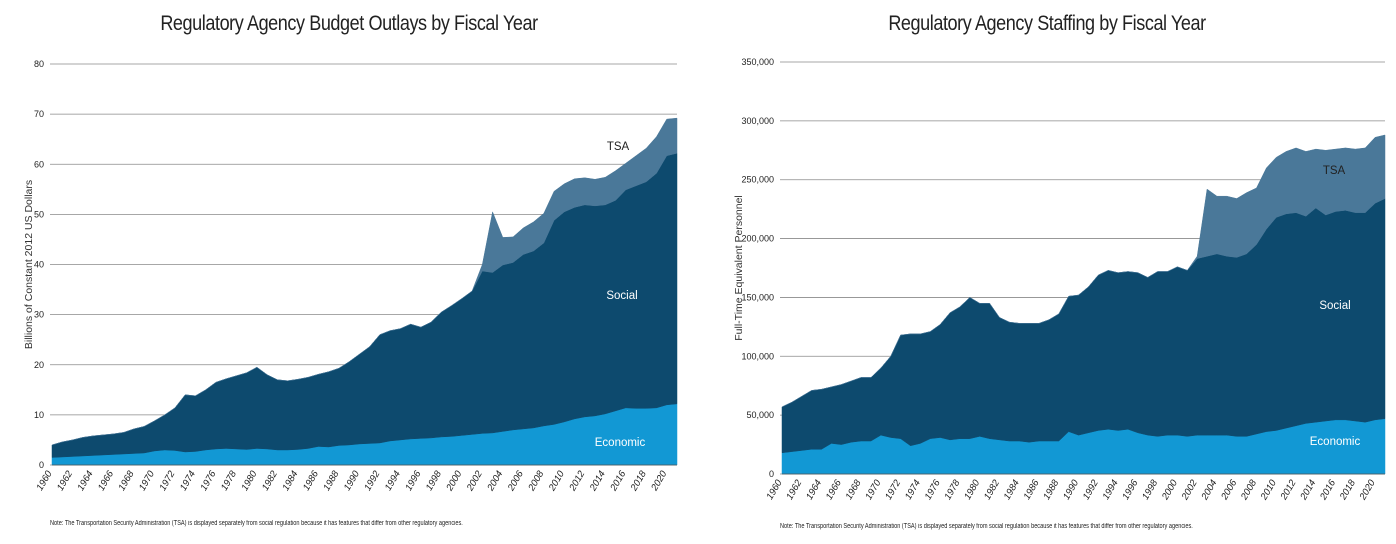 The height and width of the screenshot is (544, 1396). What do you see at coordinates (39, 365) in the screenshot?
I see `y-tick-label: 20` at bounding box center [39, 365].